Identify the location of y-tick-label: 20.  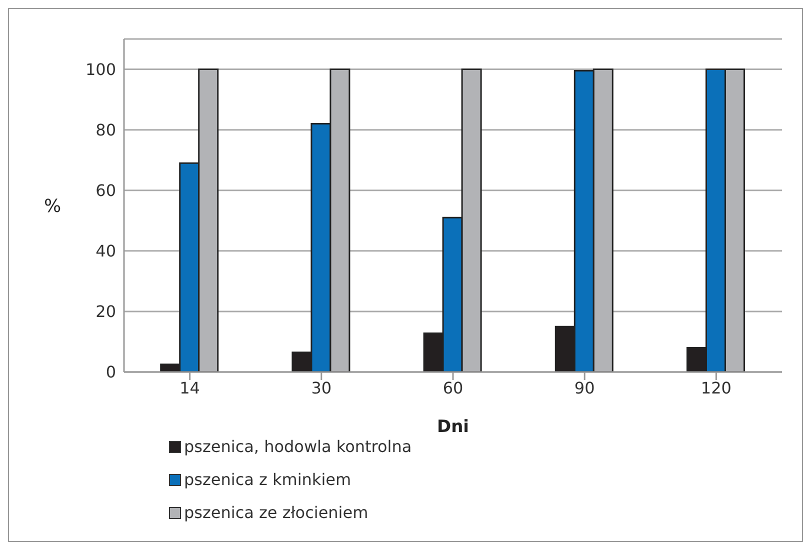
(106, 312).